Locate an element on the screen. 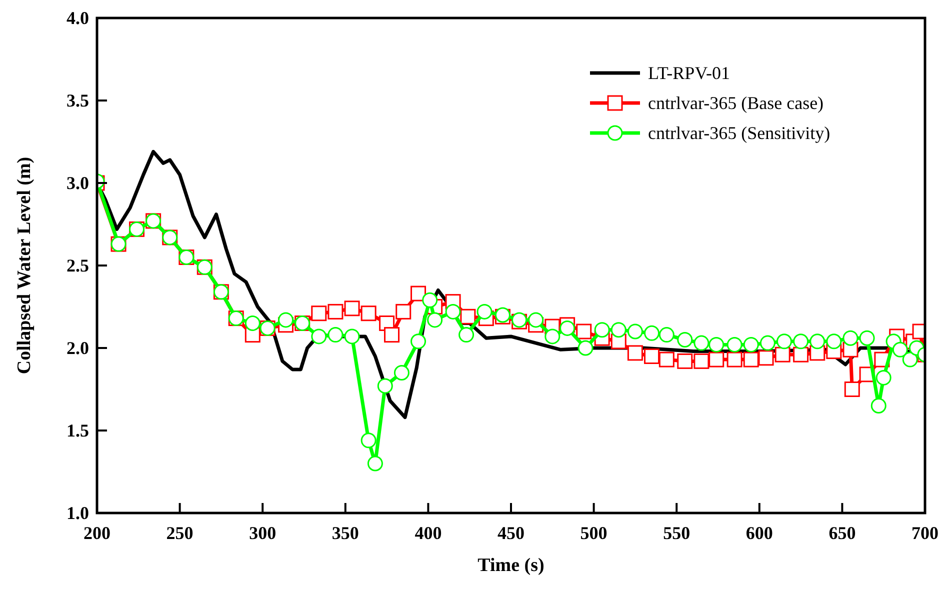 Image resolution: width=951 pixels, height=601 pixels. x-tick-label: 200 is located at coordinates (97, 533).